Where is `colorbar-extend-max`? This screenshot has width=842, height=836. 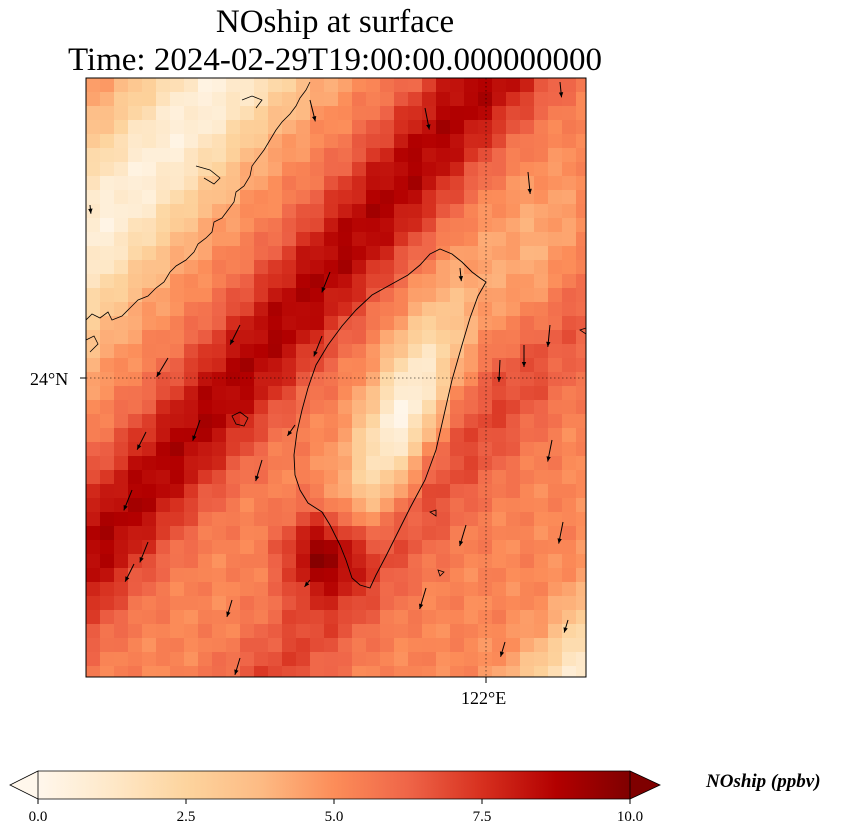 colorbar-extend-max is located at coordinates (645, 785).